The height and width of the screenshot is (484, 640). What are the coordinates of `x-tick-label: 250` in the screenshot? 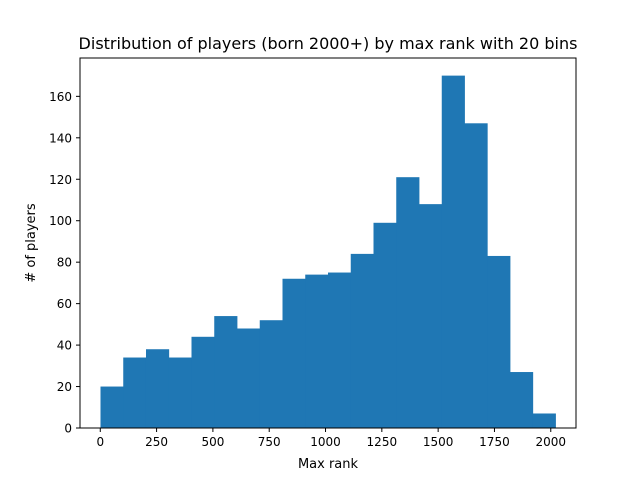 It's located at (156, 442).